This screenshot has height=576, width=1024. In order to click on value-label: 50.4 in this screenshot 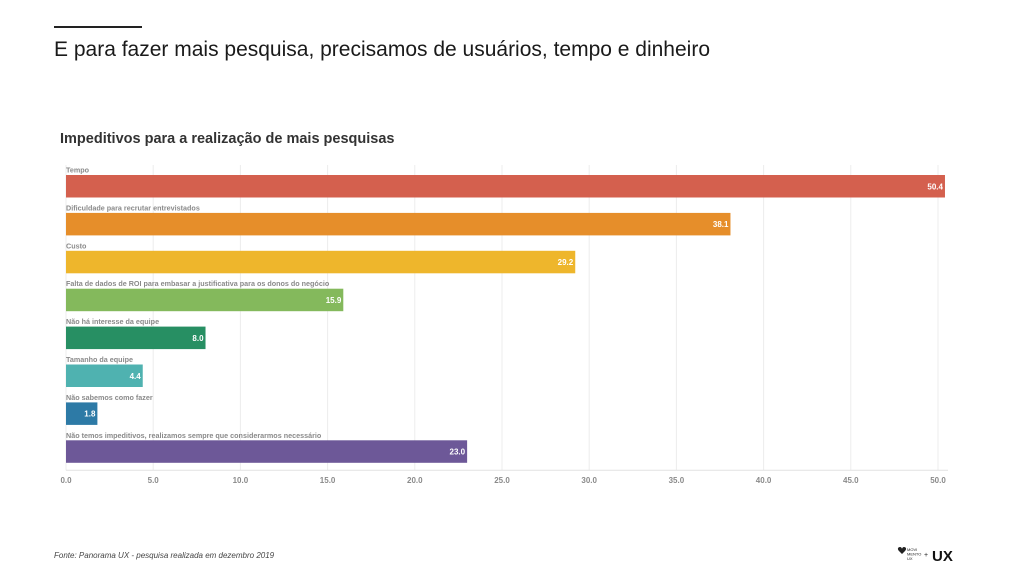, I will do `click(935, 186)`.